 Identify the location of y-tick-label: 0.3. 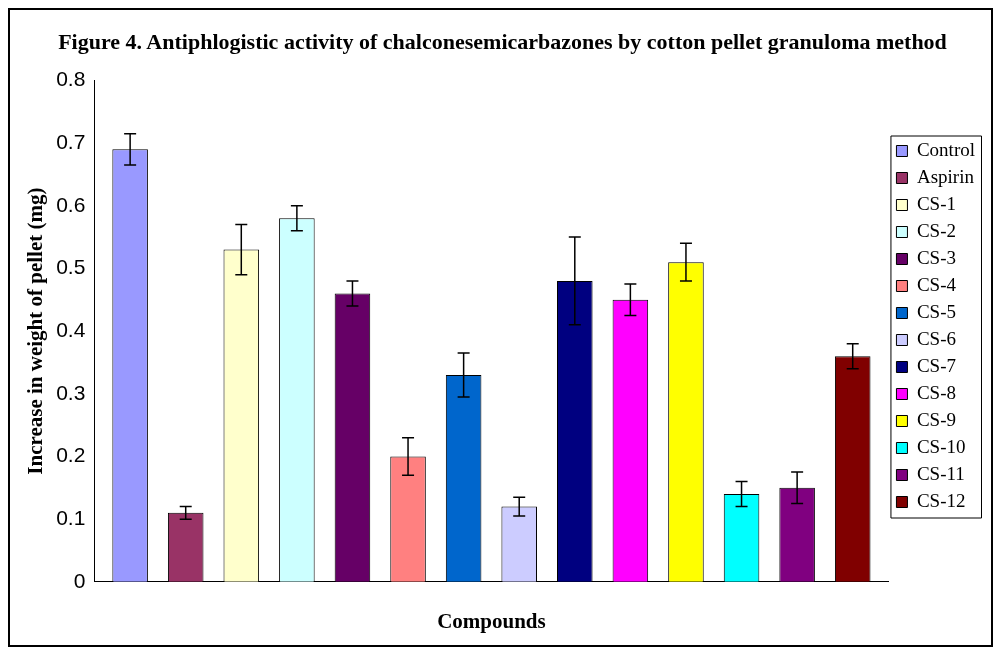
(71, 392).